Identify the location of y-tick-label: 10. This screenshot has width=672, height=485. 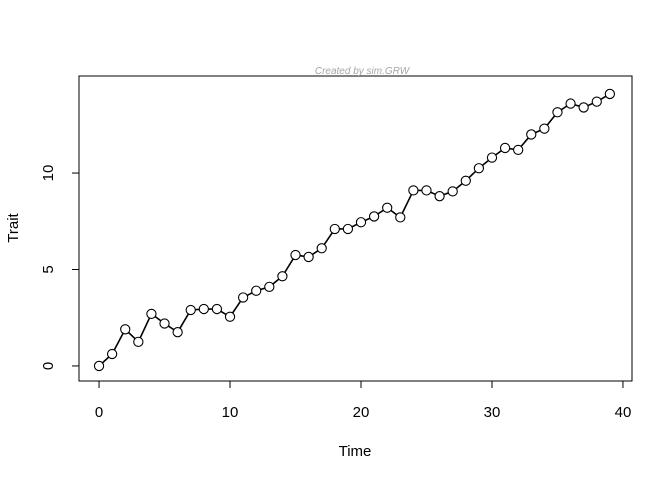
(48, 173).